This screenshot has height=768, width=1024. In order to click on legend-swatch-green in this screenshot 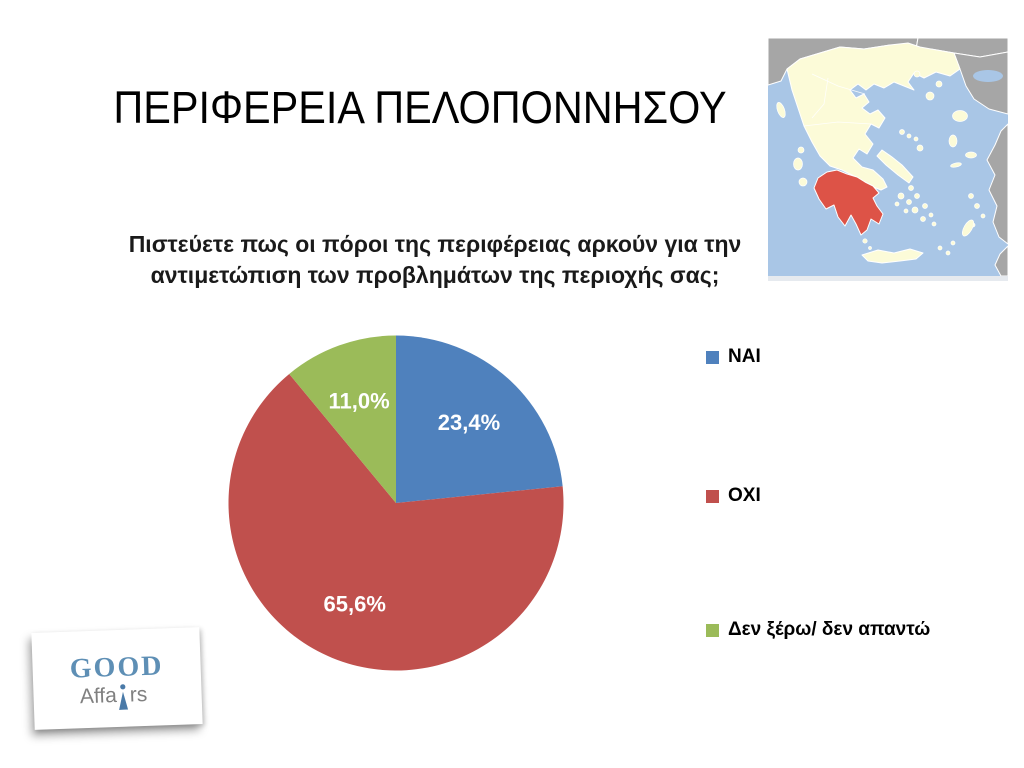, I will do `click(712, 630)`.